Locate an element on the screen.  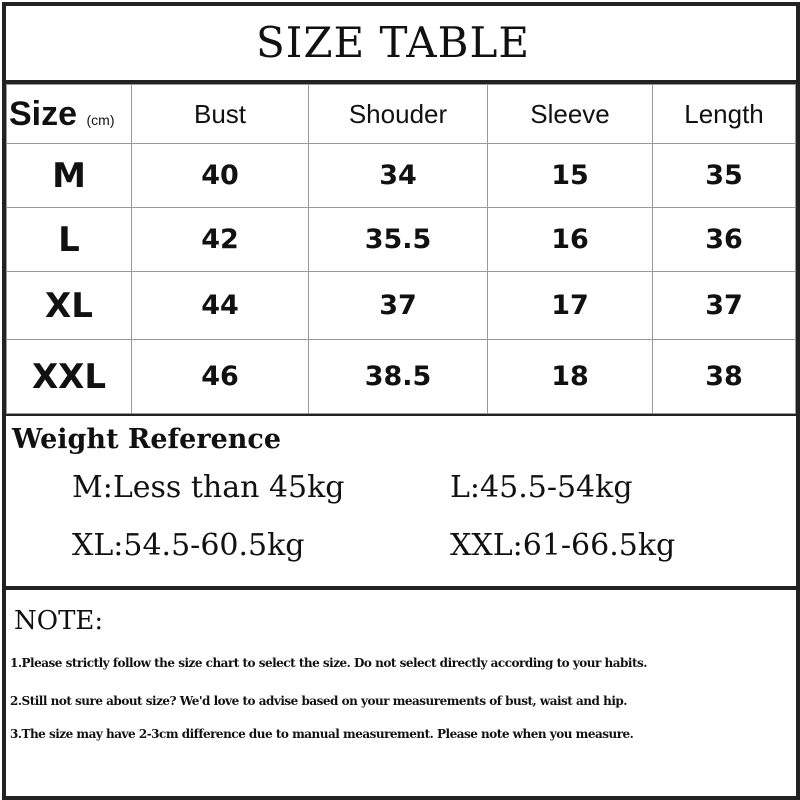
value-cell: 15 is located at coordinates (570, 175).